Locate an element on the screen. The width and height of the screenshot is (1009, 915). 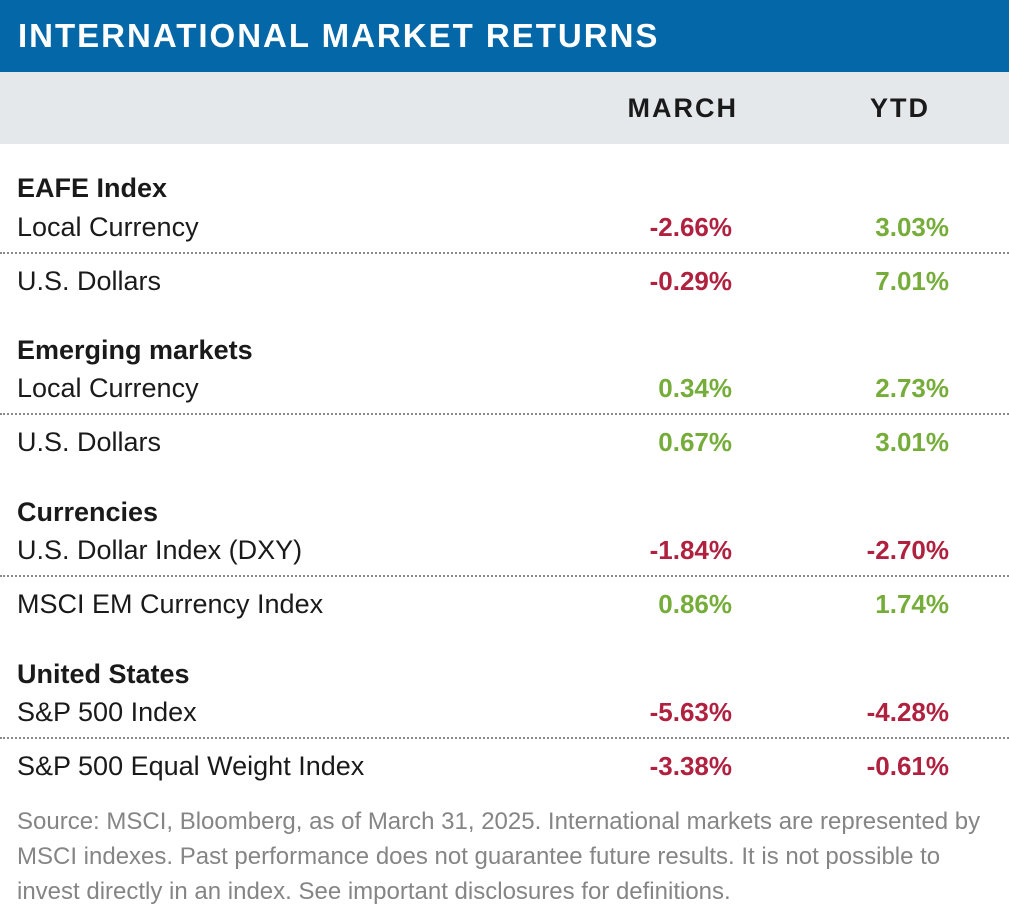
march-value: 0.67% is located at coordinates (695, 442).